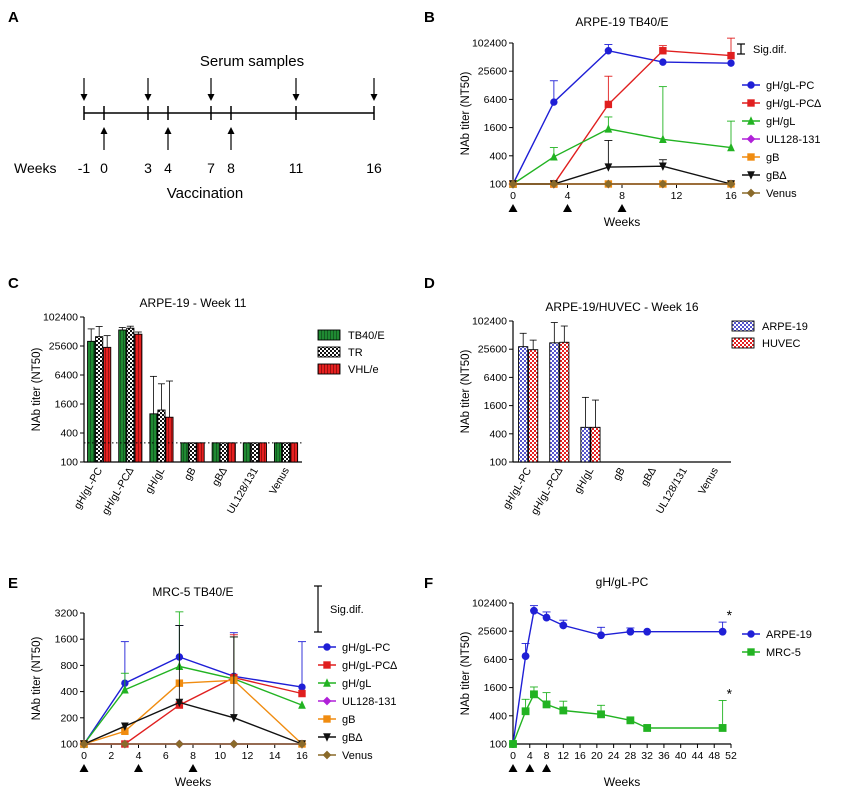 Image resolution: width=844 pixels, height=800 pixels. I want to click on chart-c-title: ARPE-19 - Week 11, so click(193, 303).